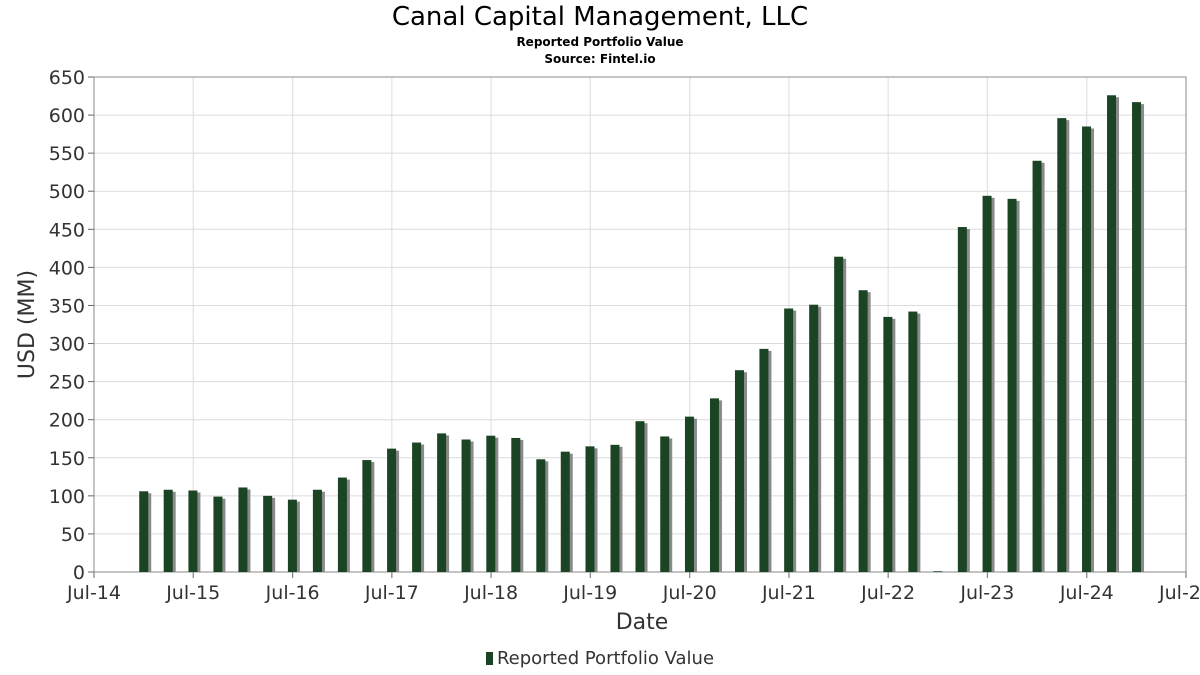 The width and height of the screenshot is (1200, 675). I want to click on y-tick-label: 450, so click(67, 230).